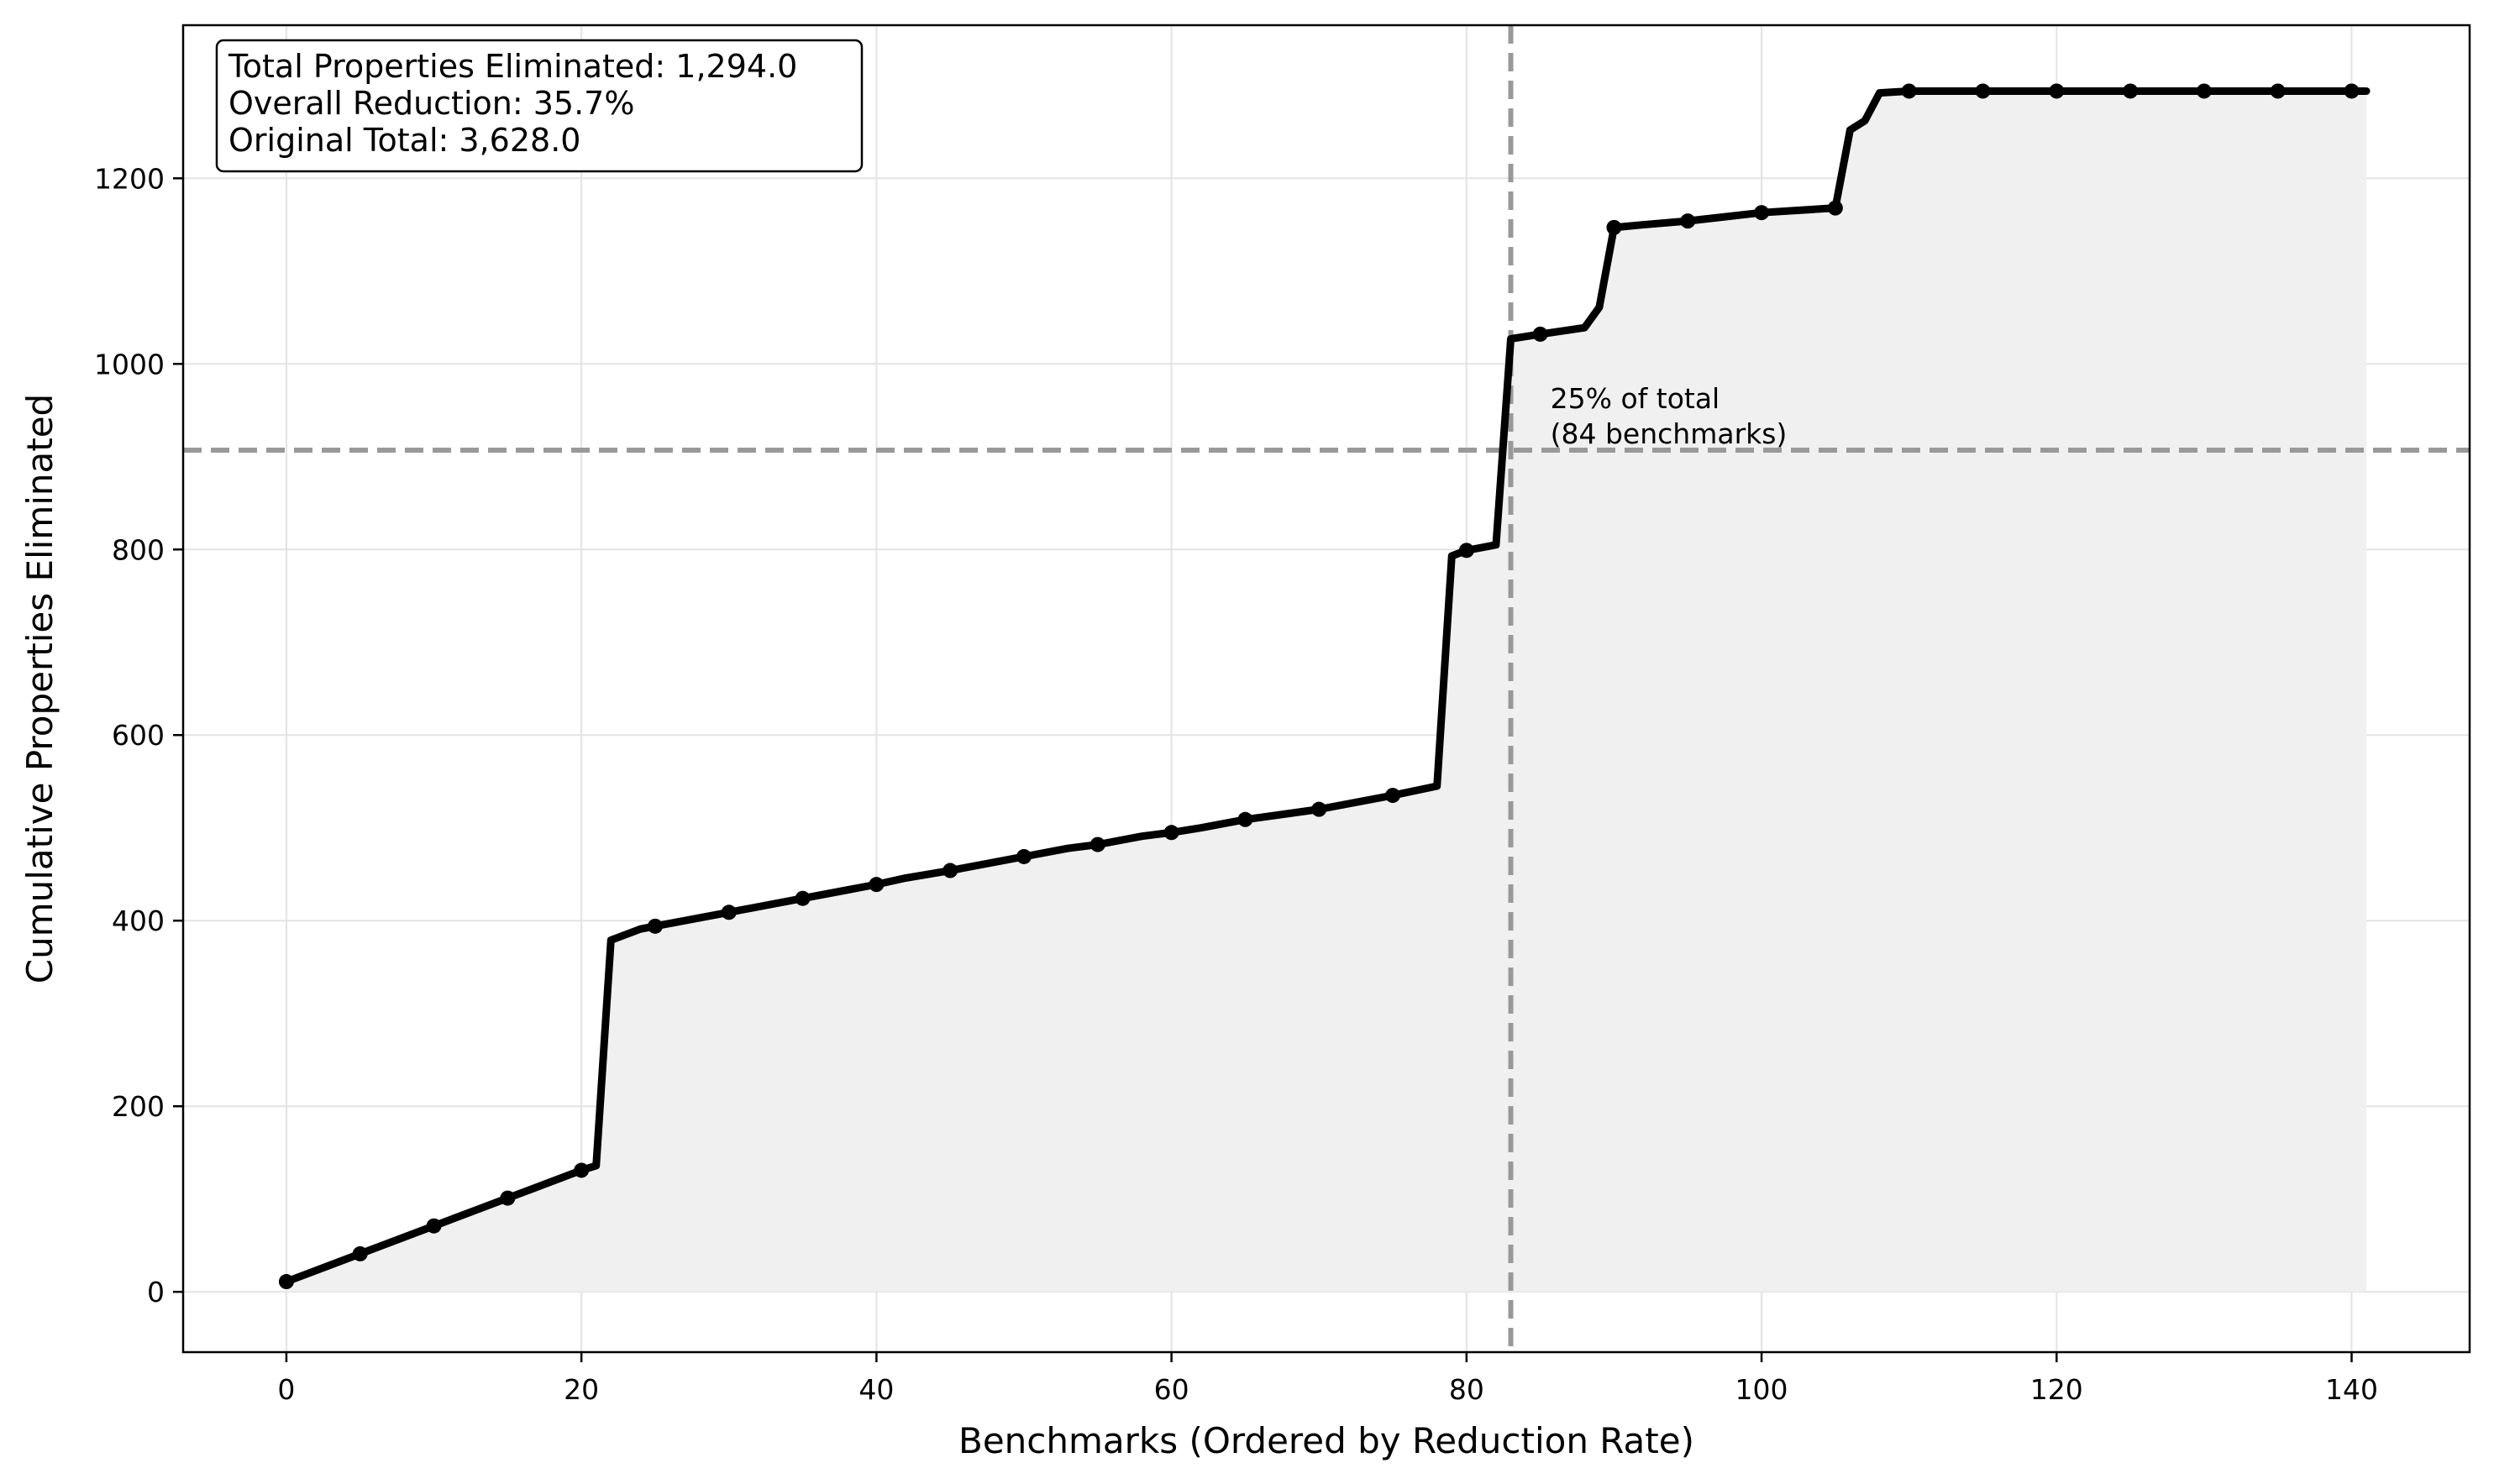 Image resolution: width=2494 pixels, height=1484 pixels. Describe the element at coordinates (1326, 1441) in the screenshot. I see `x-axis-label: Benchmarks (Ordered by Reduction Rate)` at that location.